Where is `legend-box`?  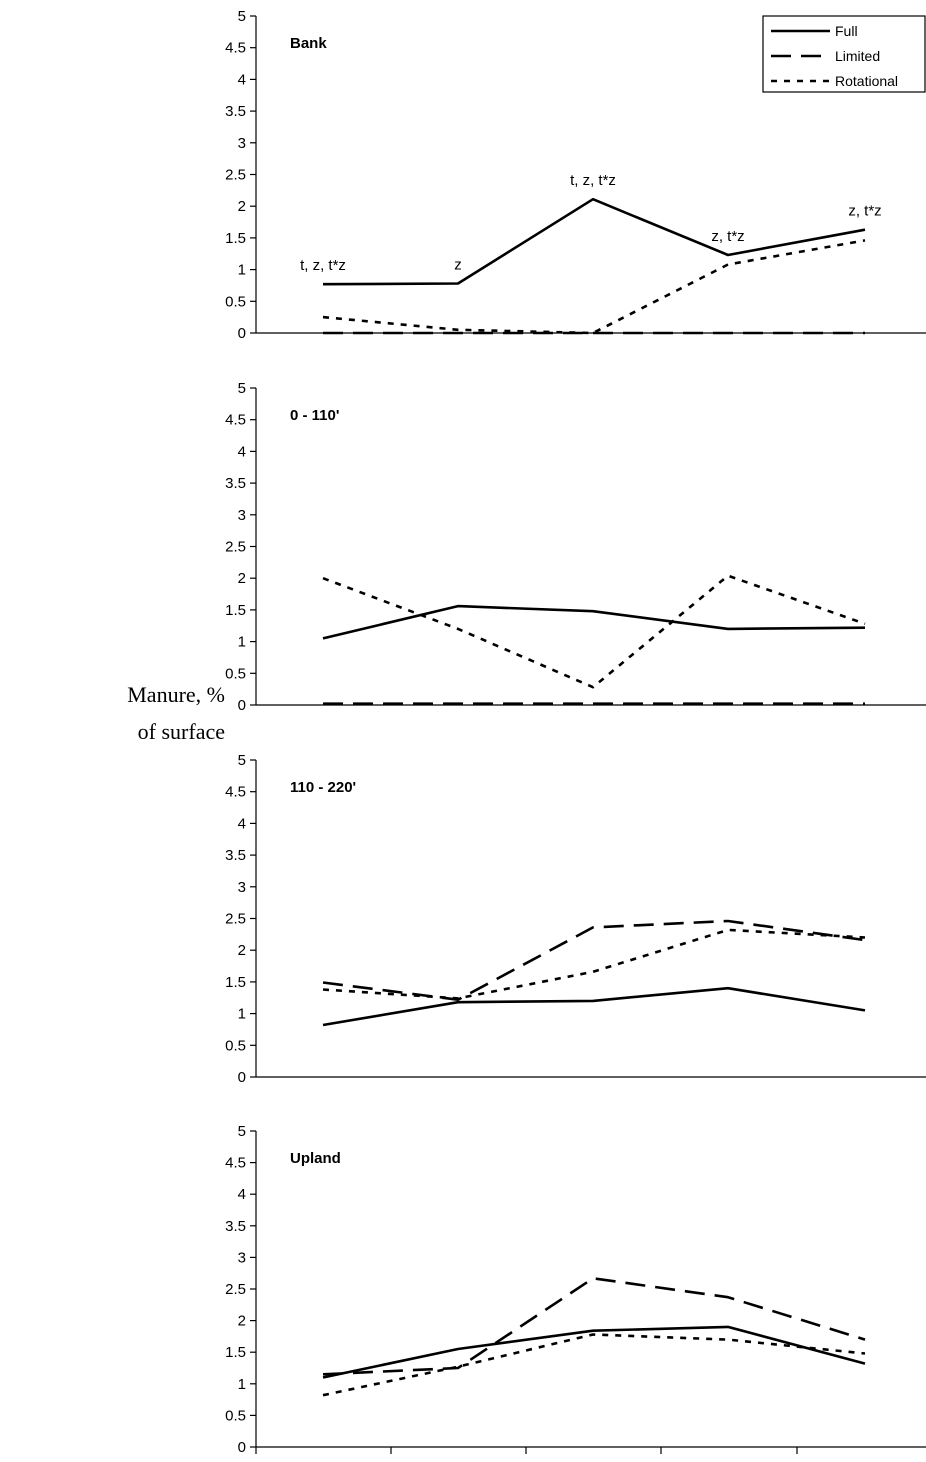 legend-box is located at coordinates (844, 54).